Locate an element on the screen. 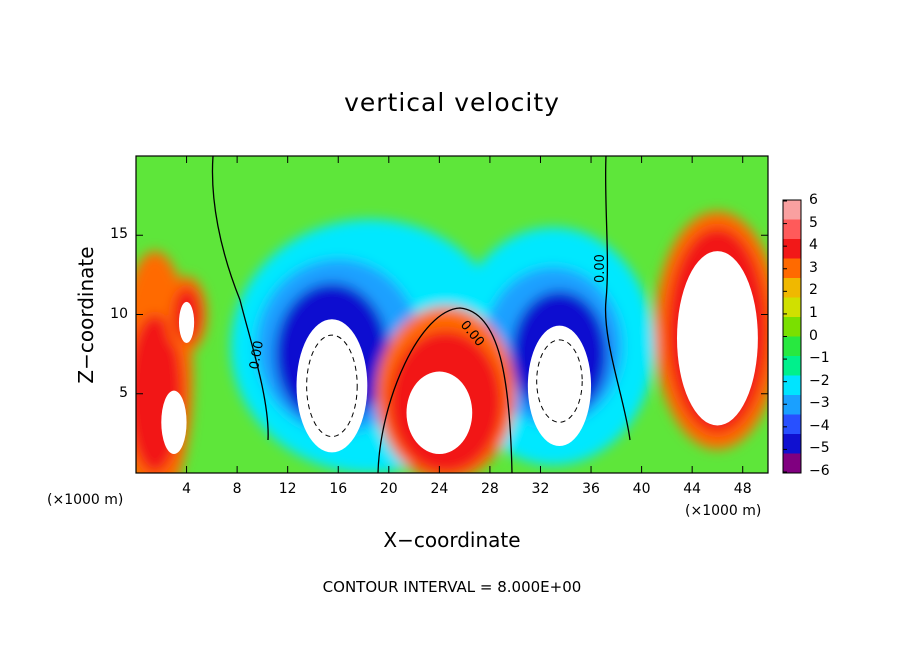  x-unit-label-right: (×1000 m) is located at coordinates (723, 511).